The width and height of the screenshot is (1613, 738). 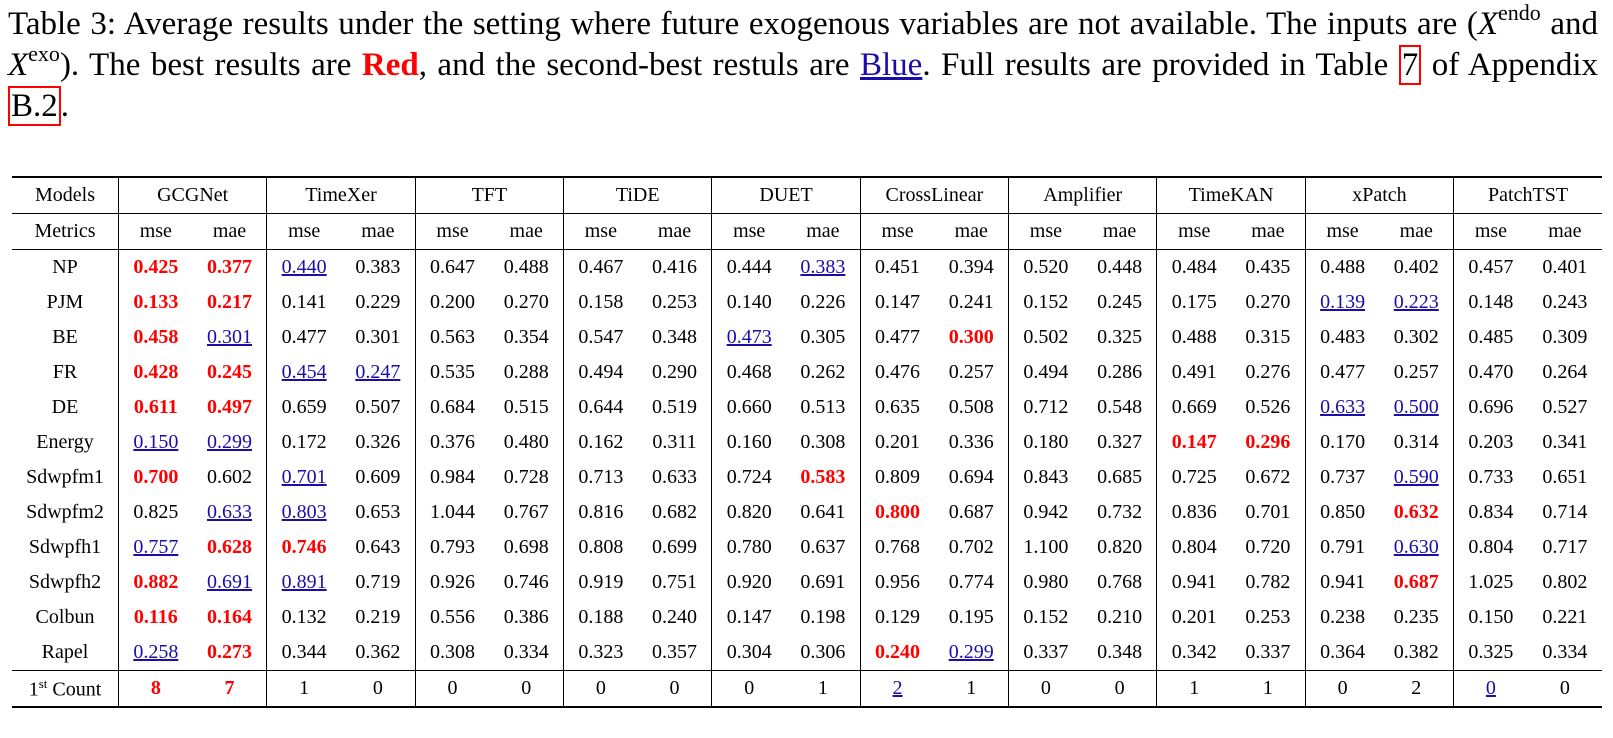 I want to click on dataset-label: DE, so click(x=65, y=407).